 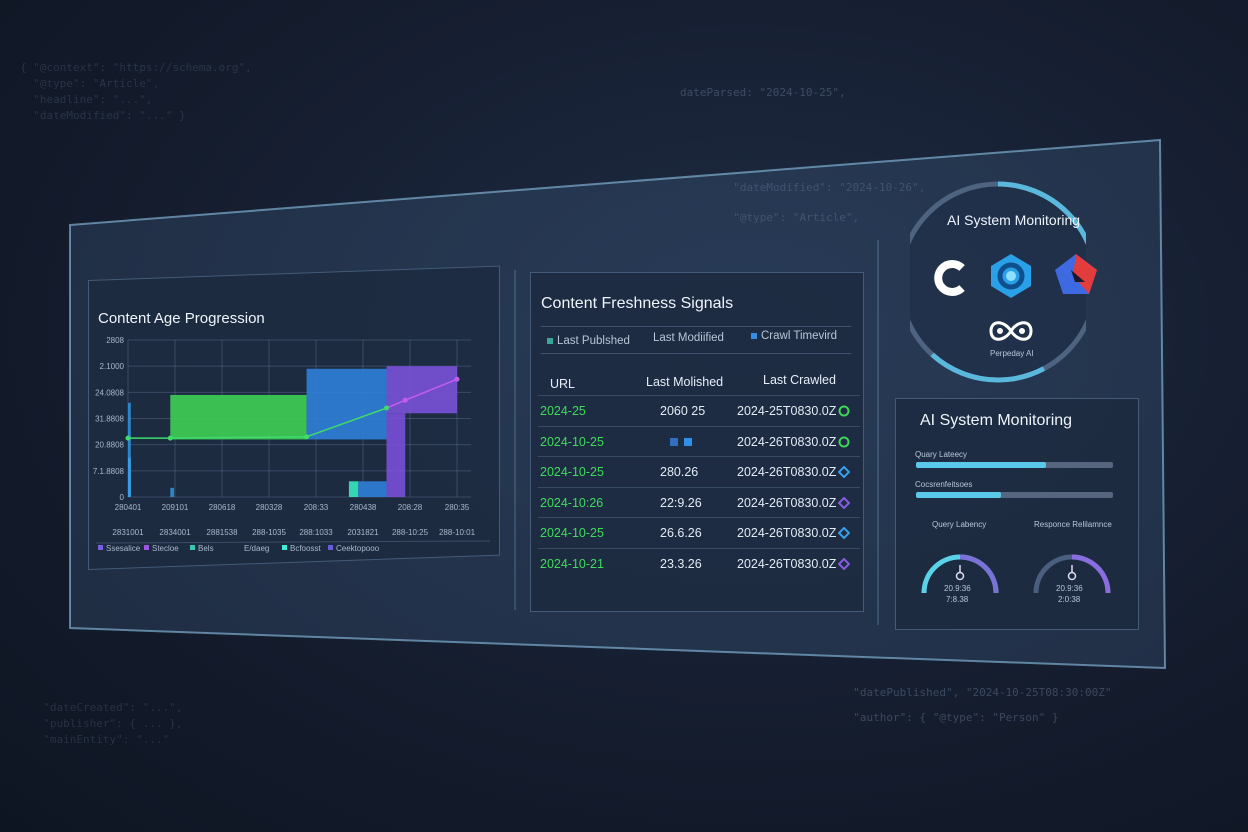 I want to click on table-row: 2024-25 2060 25 2024-25T0830.0Z, so click(x=699, y=410).